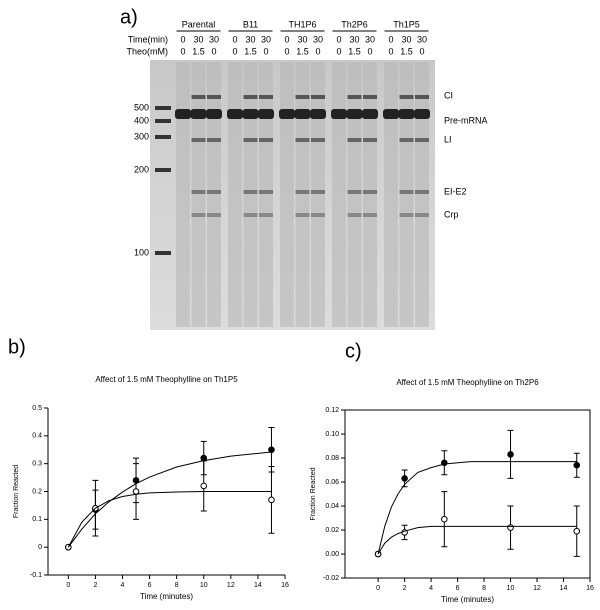  Describe the element at coordinates (511, 588) in the screenshot. I see `x-tick-label: 10` at that location.